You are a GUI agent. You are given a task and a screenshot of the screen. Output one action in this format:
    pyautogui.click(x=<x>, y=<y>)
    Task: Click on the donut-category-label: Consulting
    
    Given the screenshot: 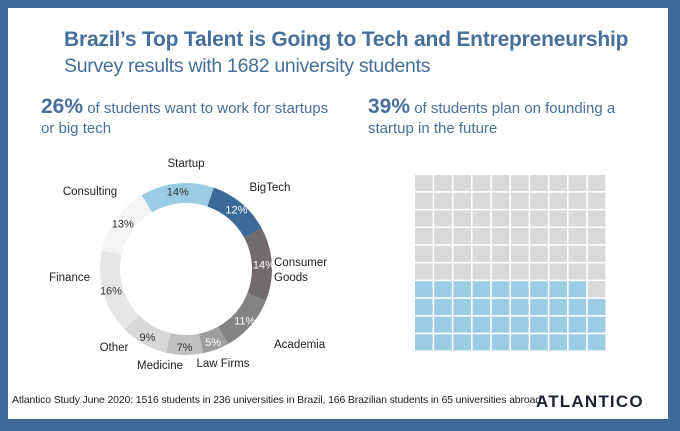 What is the action you would take?
    pyautogui.click(x=90, y=192)
    